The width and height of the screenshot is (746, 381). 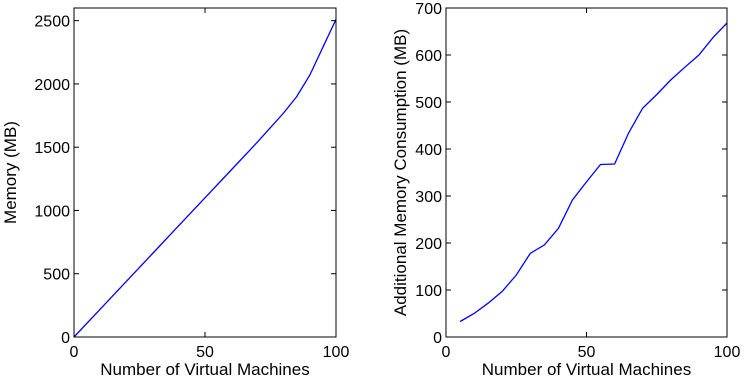 I want to click on y-axis-label: Memory (MB), so click(x=10, y=172).